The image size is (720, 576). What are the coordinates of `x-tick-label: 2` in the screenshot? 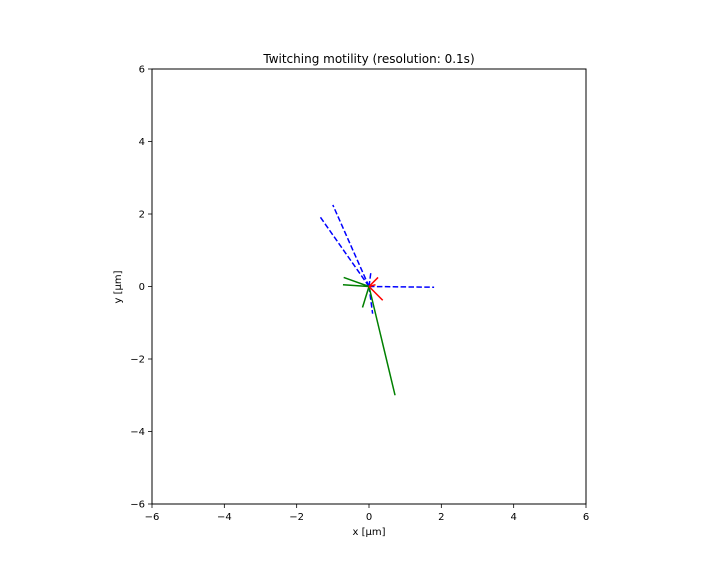 It's located at (441, 517).